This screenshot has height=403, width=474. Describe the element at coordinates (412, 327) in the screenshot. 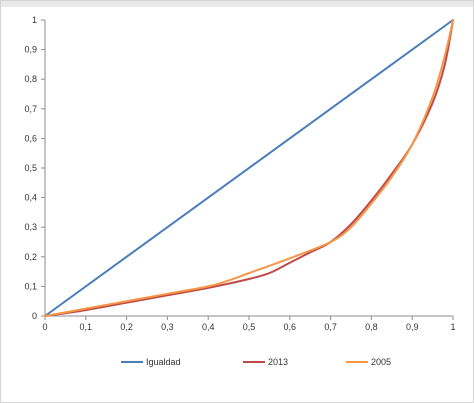

I see `x-tick-label: 0,9` at that location.